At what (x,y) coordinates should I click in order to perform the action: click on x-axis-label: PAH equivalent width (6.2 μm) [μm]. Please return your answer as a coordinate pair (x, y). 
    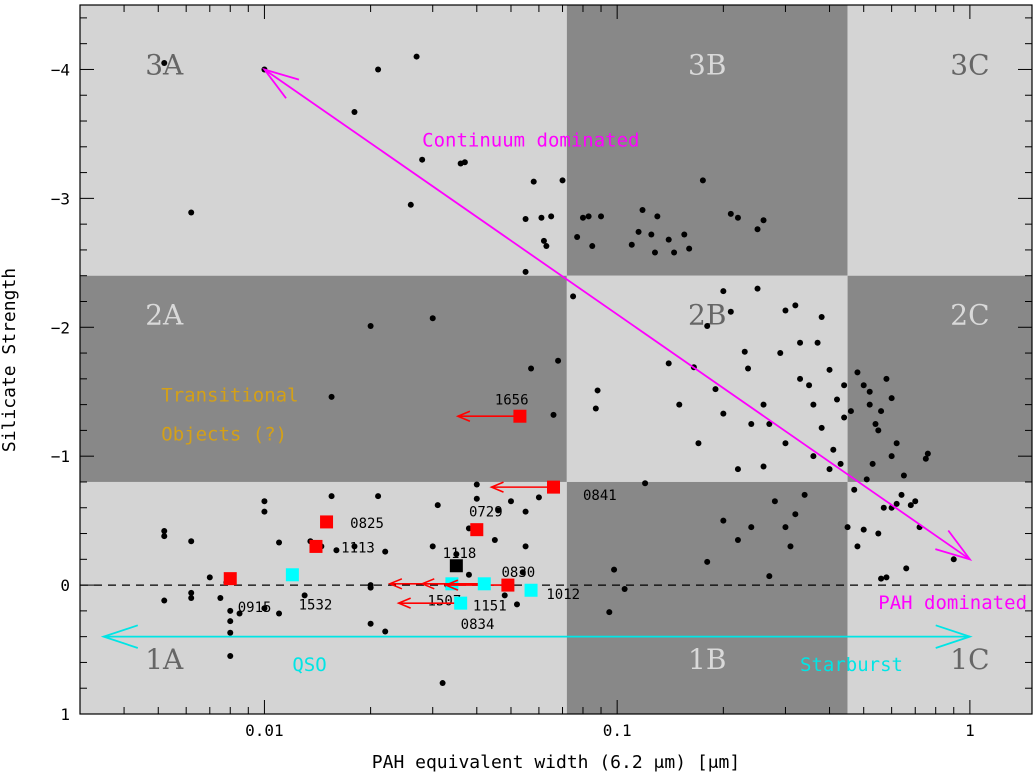
    Looking at the image, I should click on (556, 762).